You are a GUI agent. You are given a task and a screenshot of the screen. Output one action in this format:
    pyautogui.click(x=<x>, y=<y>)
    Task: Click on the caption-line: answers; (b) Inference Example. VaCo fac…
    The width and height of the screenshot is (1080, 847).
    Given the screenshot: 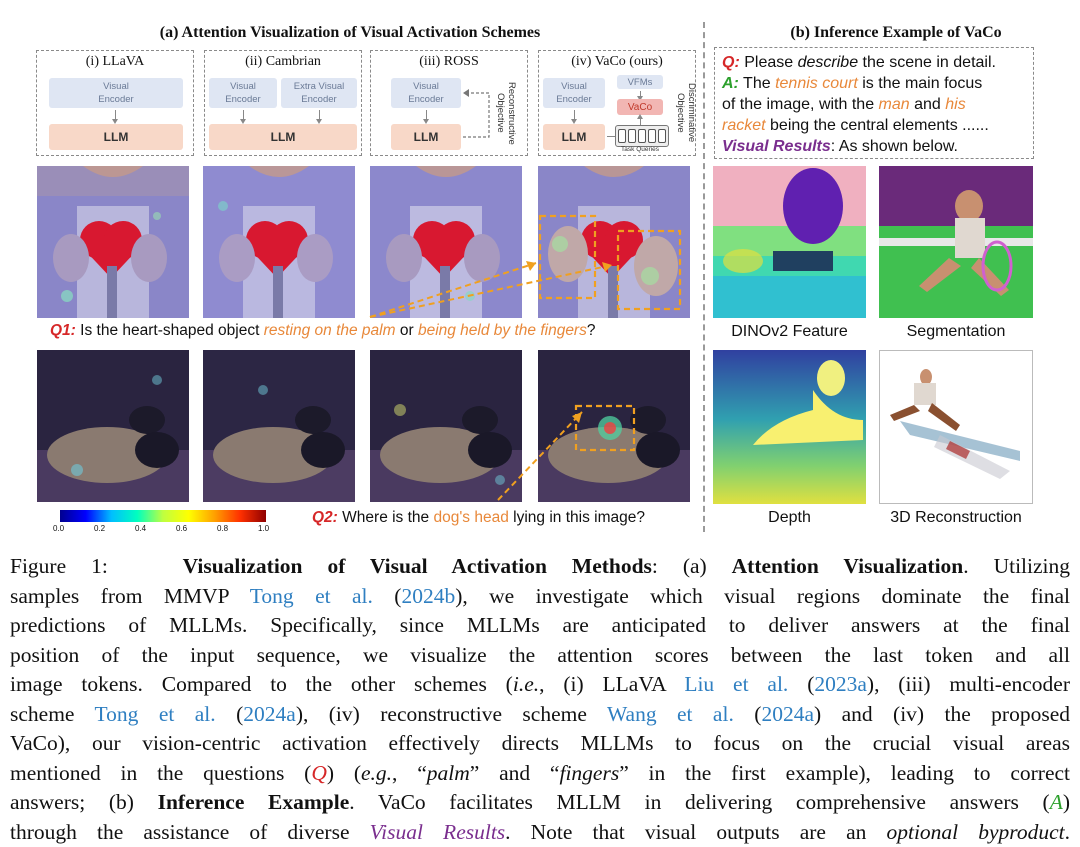 What is the action you would take?
    pyautogui.click(x=540, y=803)
    